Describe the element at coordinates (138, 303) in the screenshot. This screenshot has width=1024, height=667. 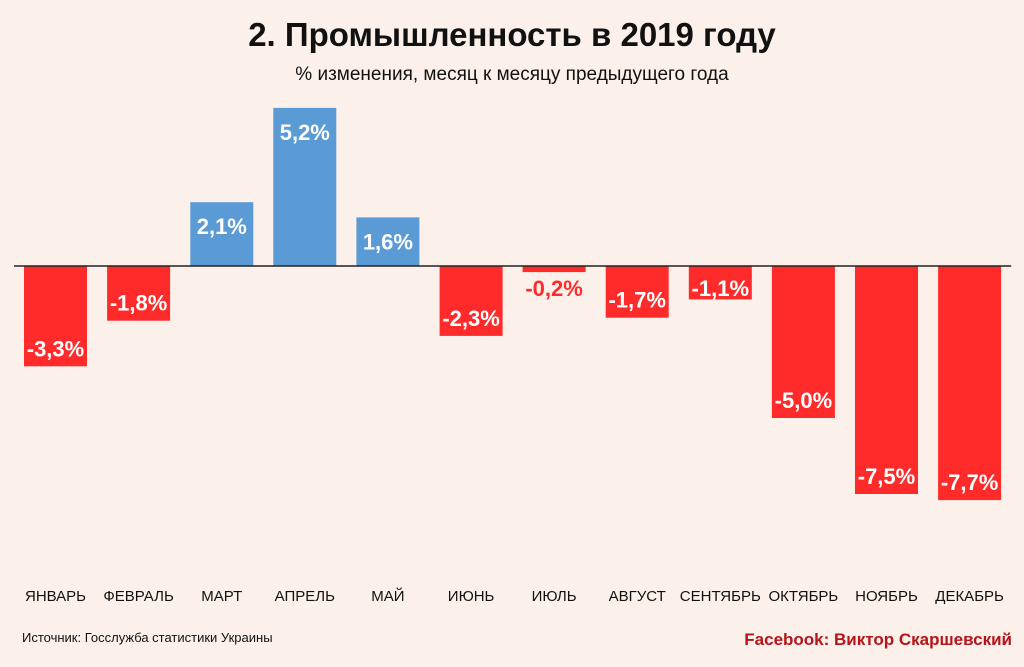
I see `data-label-2: -1,8%` at that location.